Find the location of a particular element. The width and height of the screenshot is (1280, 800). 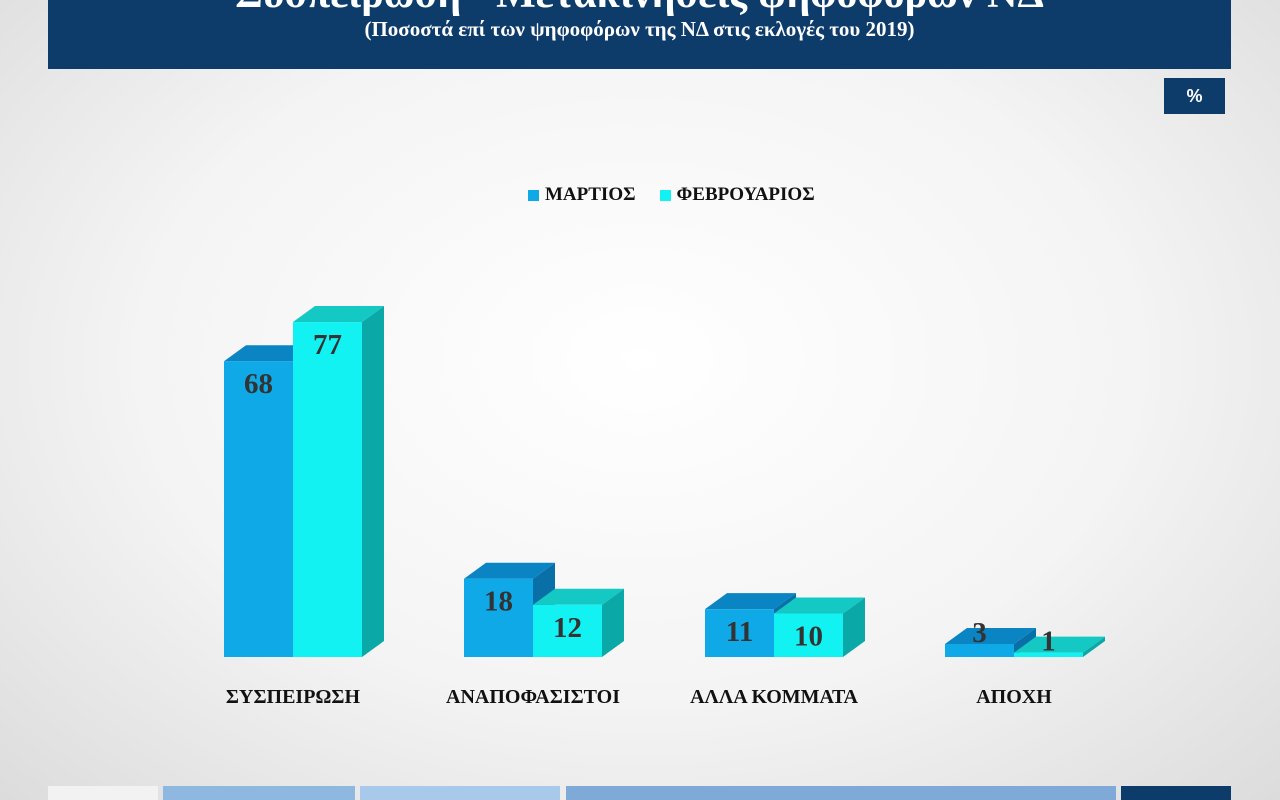

chart-legend: ΜΑΡΤΙΟΣ ΦΕΒΡΟΥΑΡΙΟΣ is located at coordinates (671, 195).